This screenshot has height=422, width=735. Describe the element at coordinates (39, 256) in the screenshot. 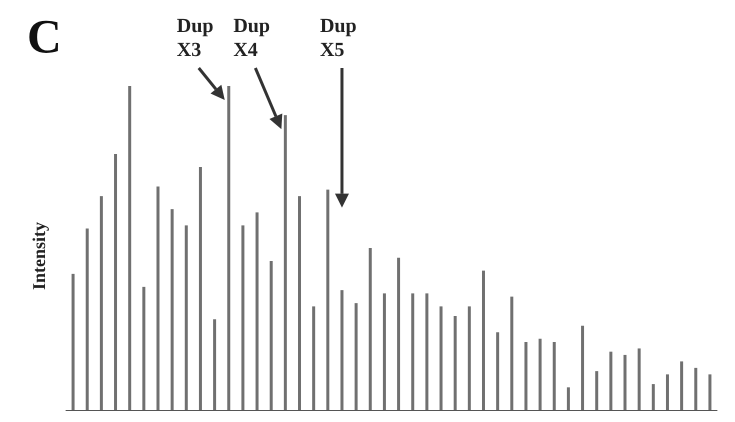

I see `y-axis-title: Intensity` at that location.